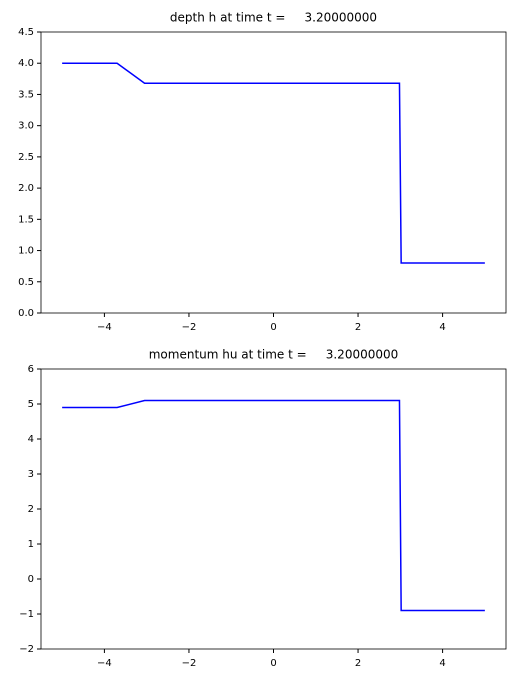  Describe the element at coordinates (31, 439) in the screenshot. I see `y-tick-label: 4` at that location.